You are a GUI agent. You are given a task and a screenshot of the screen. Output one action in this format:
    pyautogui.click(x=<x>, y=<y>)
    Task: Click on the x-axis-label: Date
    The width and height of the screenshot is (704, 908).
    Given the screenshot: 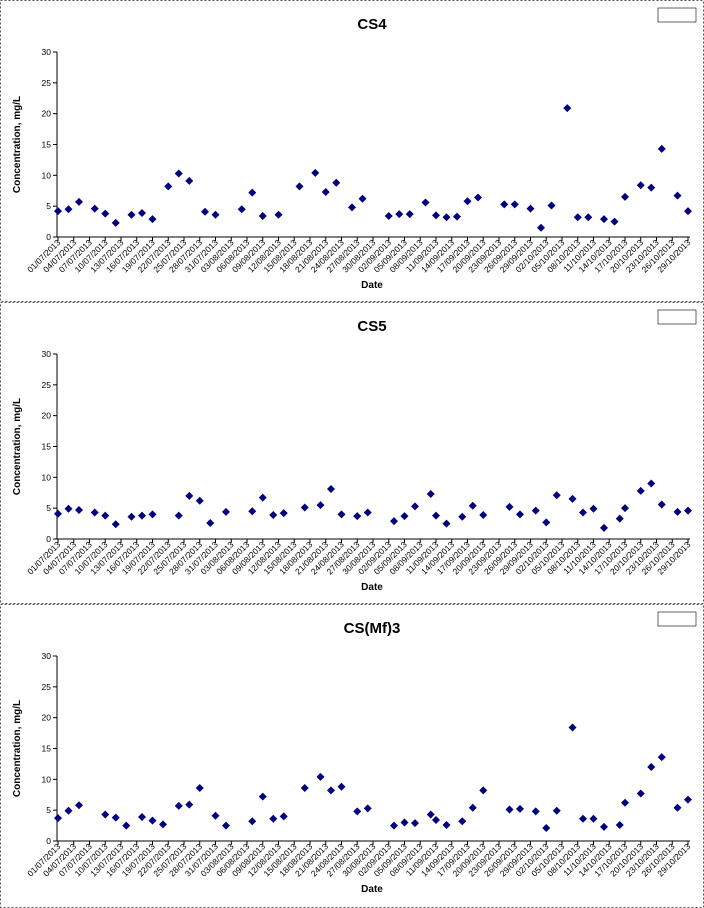 What is the action you would take?
    pyautogui.click(x=372, y=285)
    